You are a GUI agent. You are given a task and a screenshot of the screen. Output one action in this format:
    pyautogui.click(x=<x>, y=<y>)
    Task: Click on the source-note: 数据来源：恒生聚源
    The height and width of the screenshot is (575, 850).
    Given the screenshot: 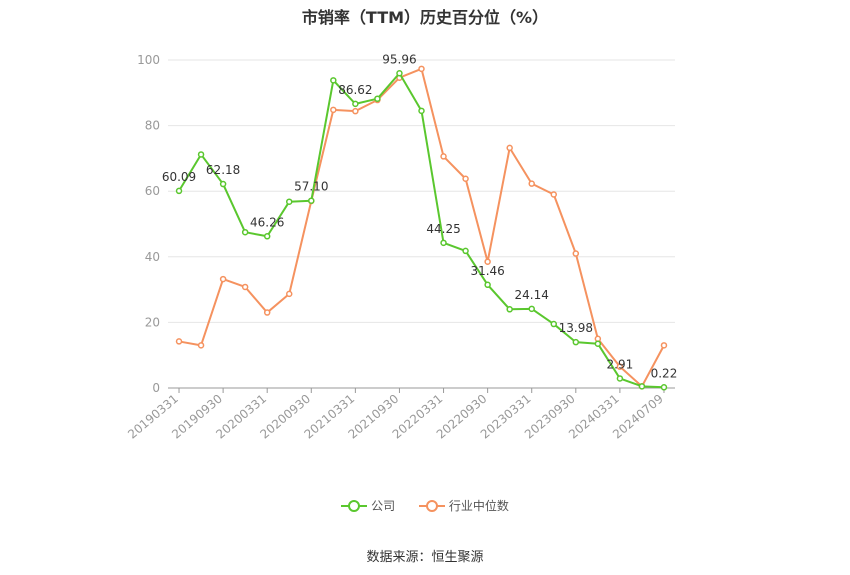 What is the action you would take?
    pyautogui.click(x=425, y=557)
    